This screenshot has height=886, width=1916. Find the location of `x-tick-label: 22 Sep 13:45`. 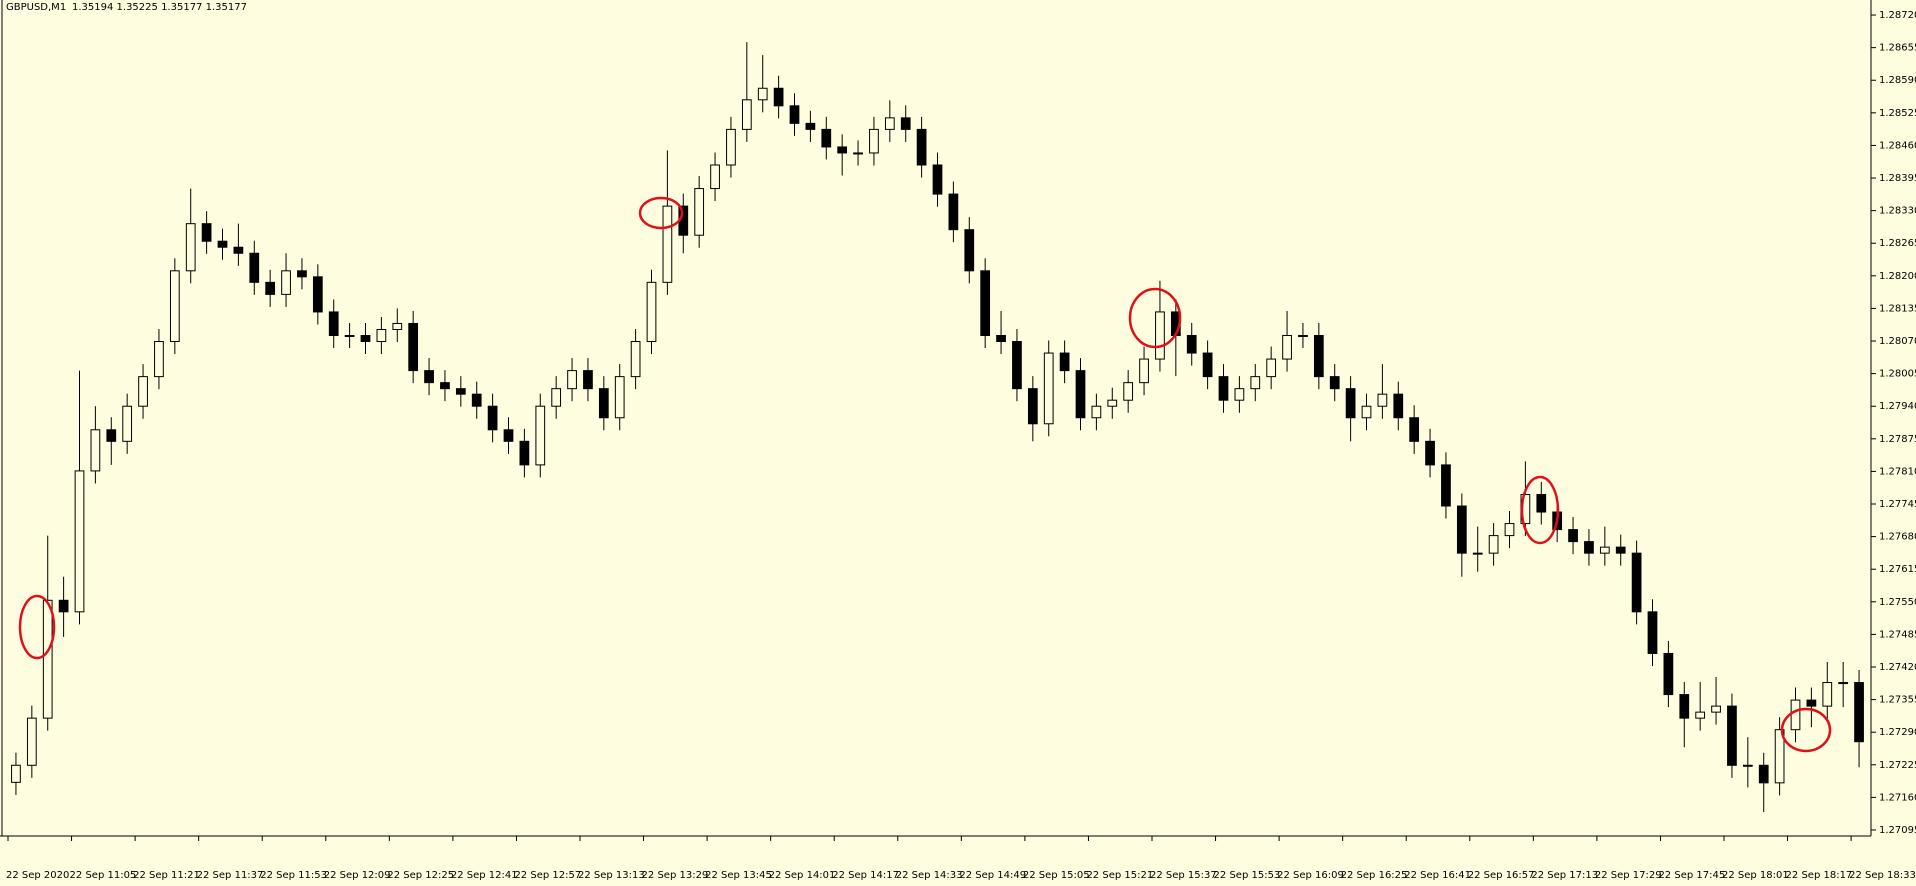

x-tick-label: 22 Sep 13:45 is located at coordinates (738, 875).